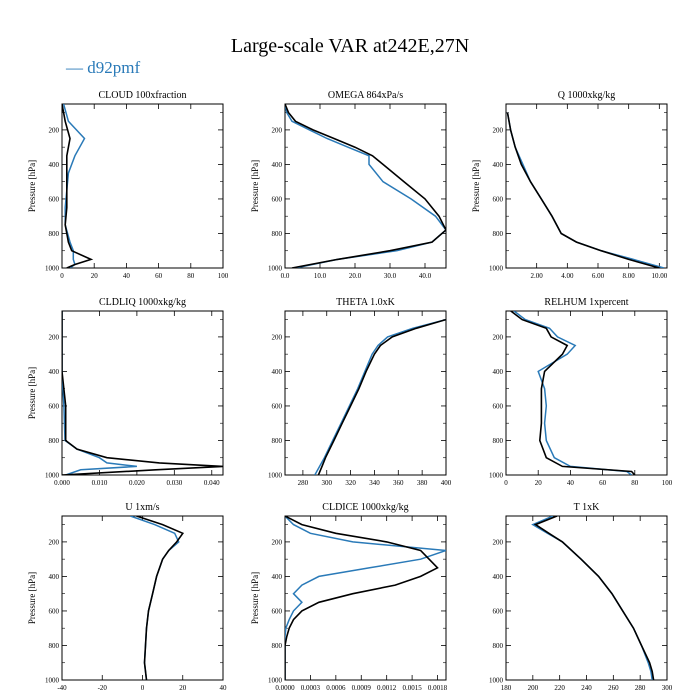 The image size is (700, 700). I want to click on x-tick-label: 0.030, so click(174, 483).